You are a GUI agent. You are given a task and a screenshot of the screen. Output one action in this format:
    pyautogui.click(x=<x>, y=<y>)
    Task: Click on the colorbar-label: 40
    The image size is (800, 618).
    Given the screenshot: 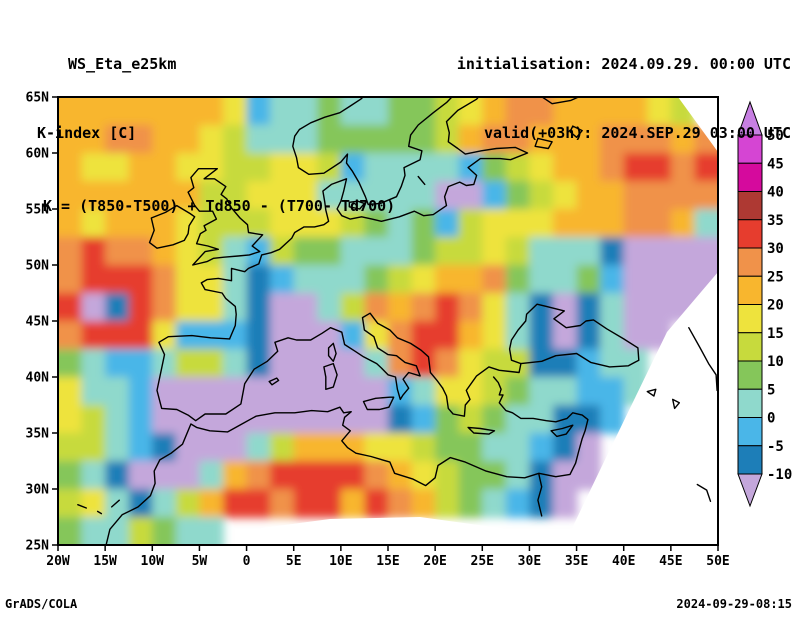 What is the action you would take?
    pyautogui.click(x=775, y=193)
    